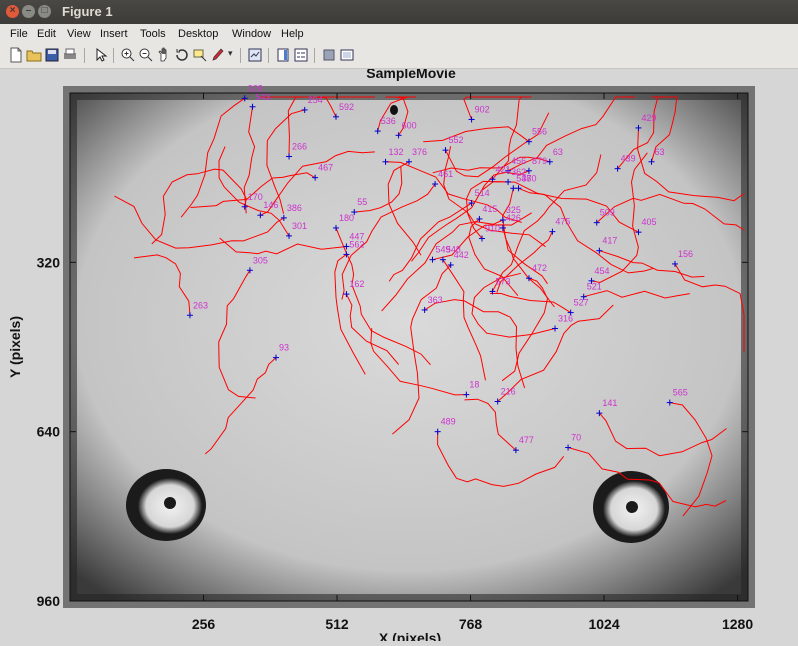  Describe the element at coordinates (255, 55) in the screenshot. I see `link-plot-icon` at that location.